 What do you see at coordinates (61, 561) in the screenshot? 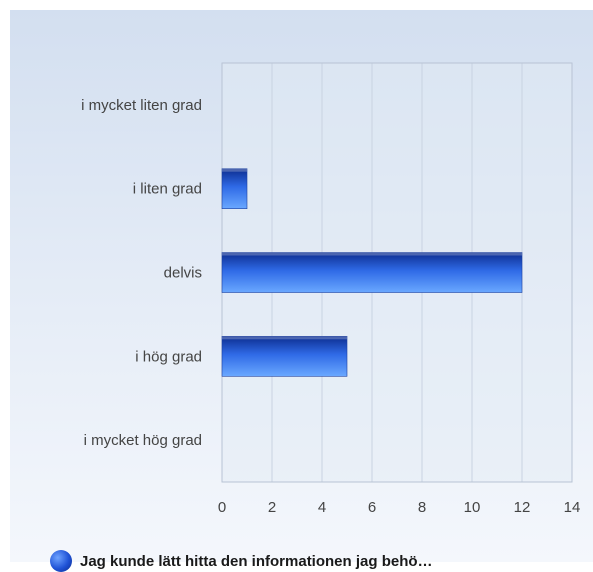
I see `legend-marker-icon` at bounding box center [61, 561].